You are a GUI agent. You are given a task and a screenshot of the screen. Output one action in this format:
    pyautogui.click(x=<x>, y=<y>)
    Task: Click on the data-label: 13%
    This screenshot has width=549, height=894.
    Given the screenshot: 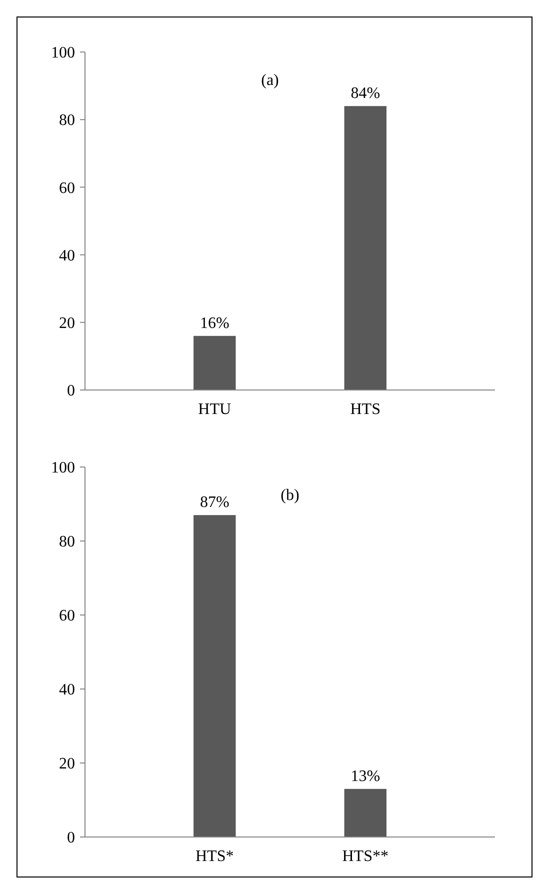 What is the action you would take?
    pyautogui.click(x=365, y=776)
    